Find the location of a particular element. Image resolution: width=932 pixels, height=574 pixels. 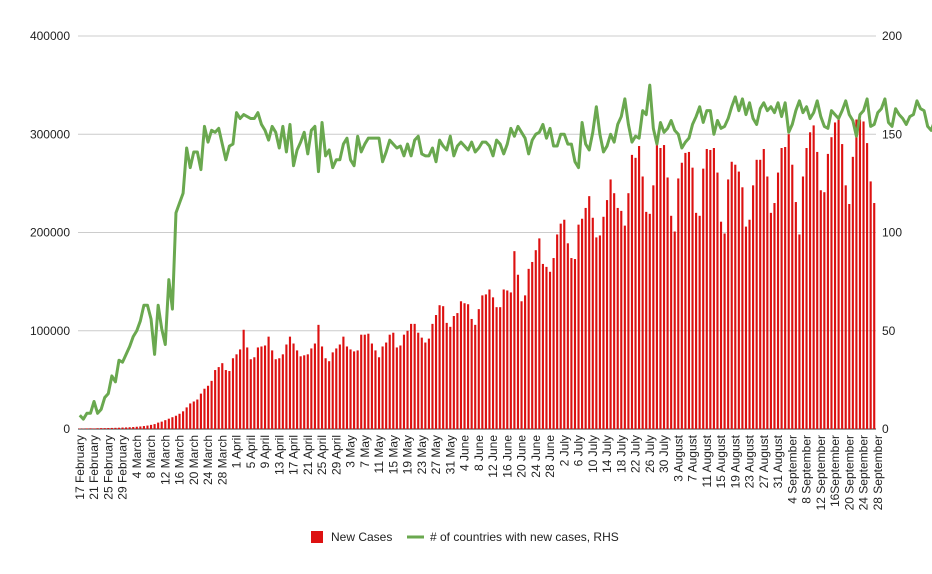

x-tick-label: 29 February is located at coordinates (123, 467).